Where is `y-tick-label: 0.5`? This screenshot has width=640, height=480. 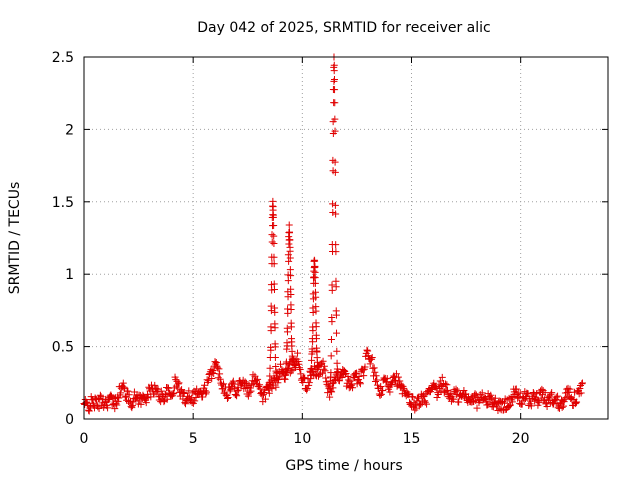
y-tick-label: 0.5 is located at coordinates (63, 348).